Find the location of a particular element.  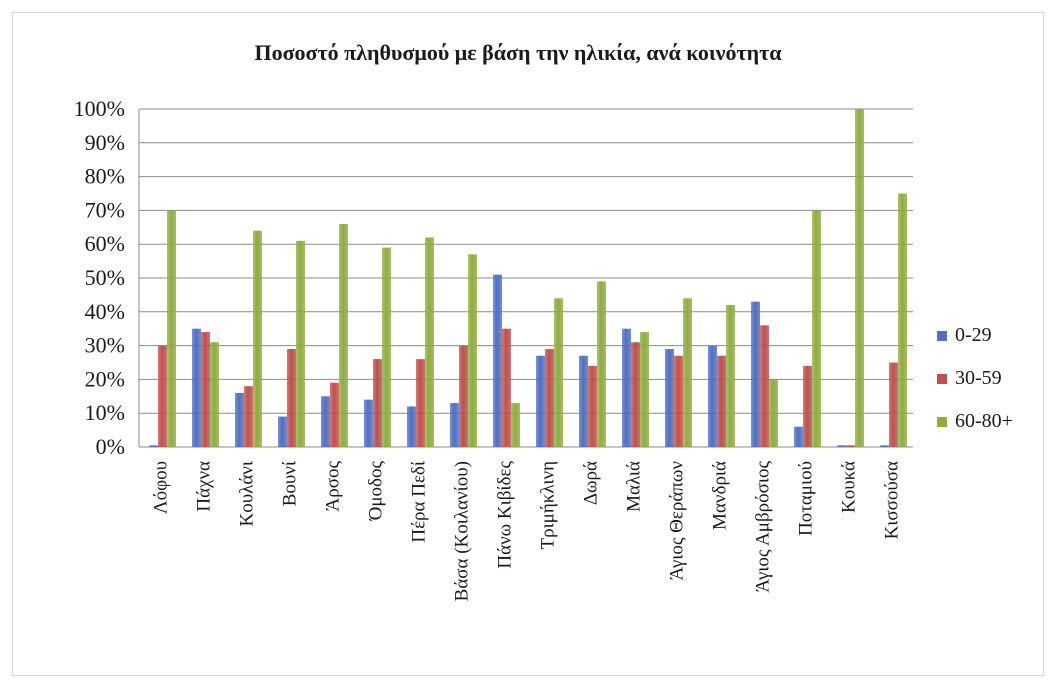

x-tick-label: Βάσα (Κοιλανίου) is located at coordinates (462, 531).